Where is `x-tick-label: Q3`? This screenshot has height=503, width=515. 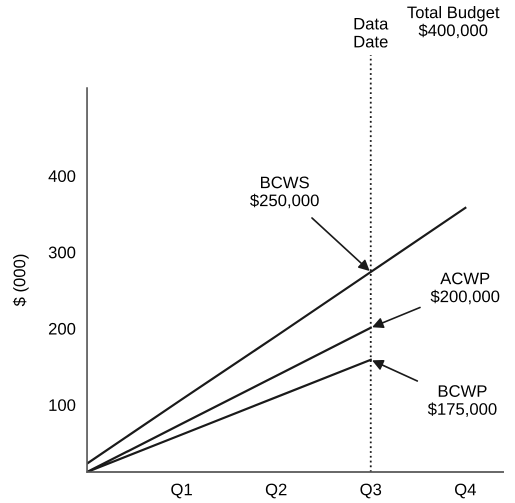
x-tick-label: Q3 is located at coordinates (371, 491).